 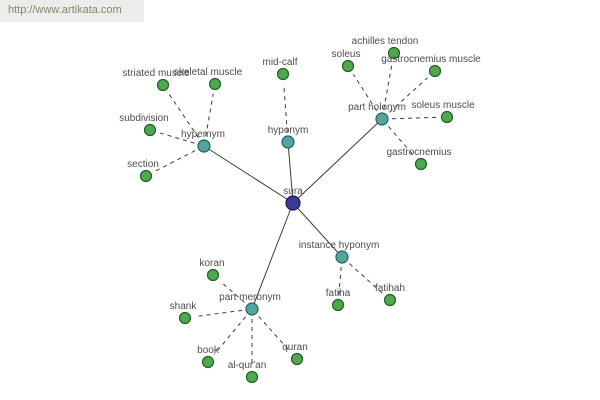 I want to click on graph-node-achilles-tendon, so click(x=394, y=53).